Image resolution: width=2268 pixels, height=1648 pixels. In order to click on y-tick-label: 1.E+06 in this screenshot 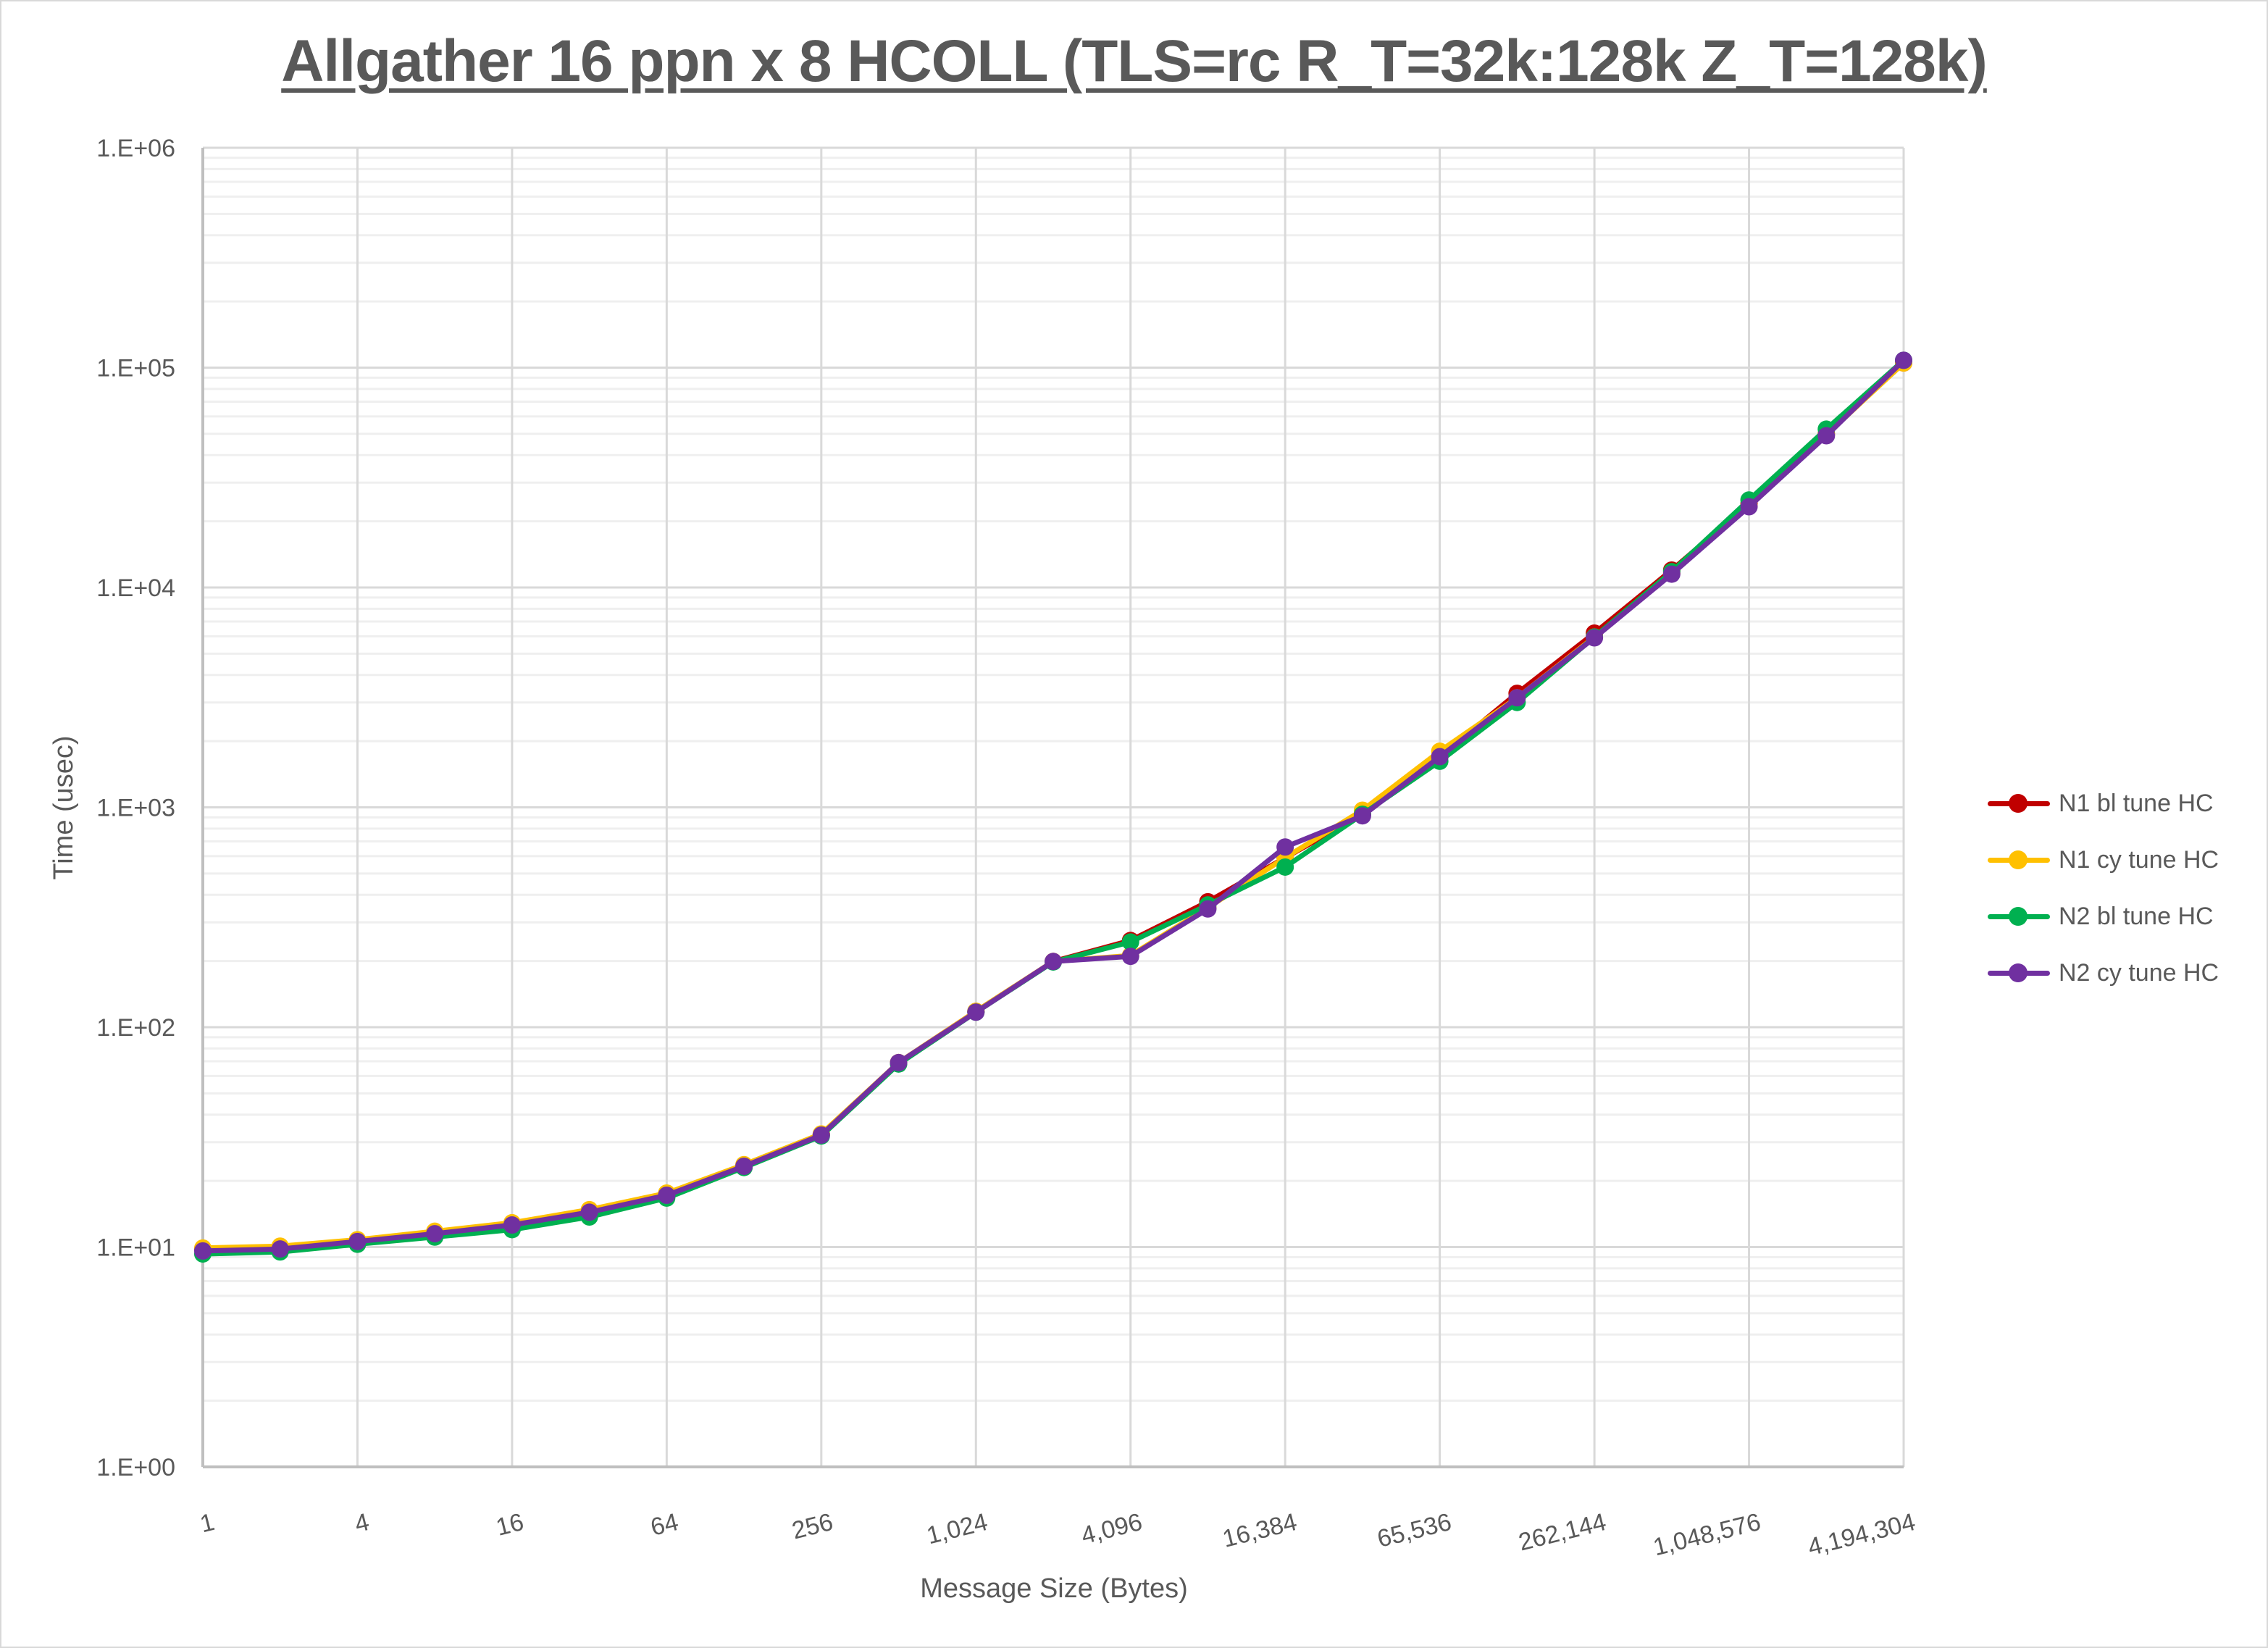, I will do `click(136, 148)`.